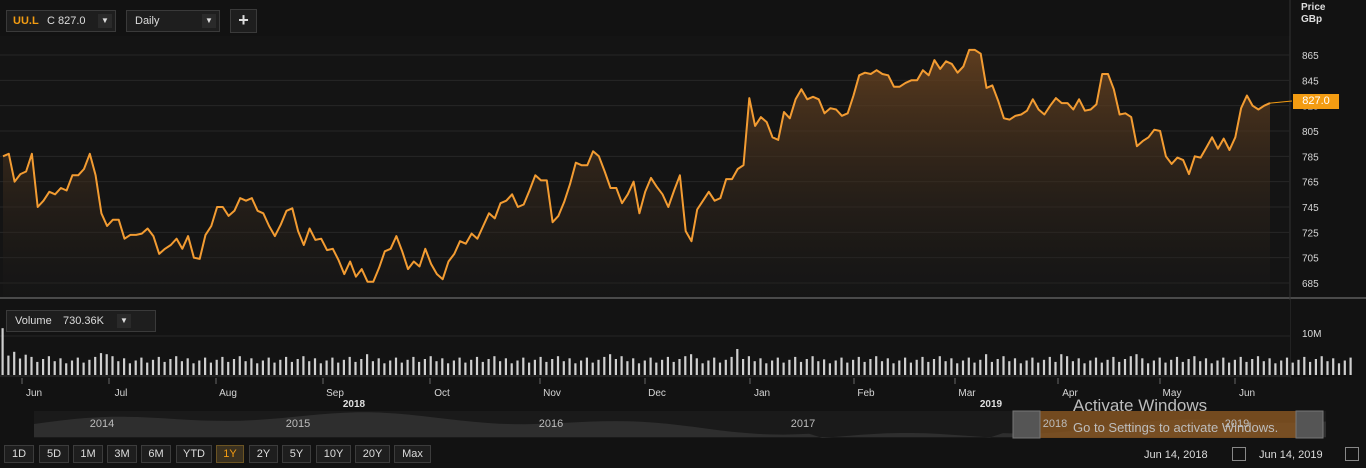 This screenshot has height=468, width=1366. Describe the element at coordinates (263, 454) in the screenshot. I see `range-button-2y: 2Y` at that location.